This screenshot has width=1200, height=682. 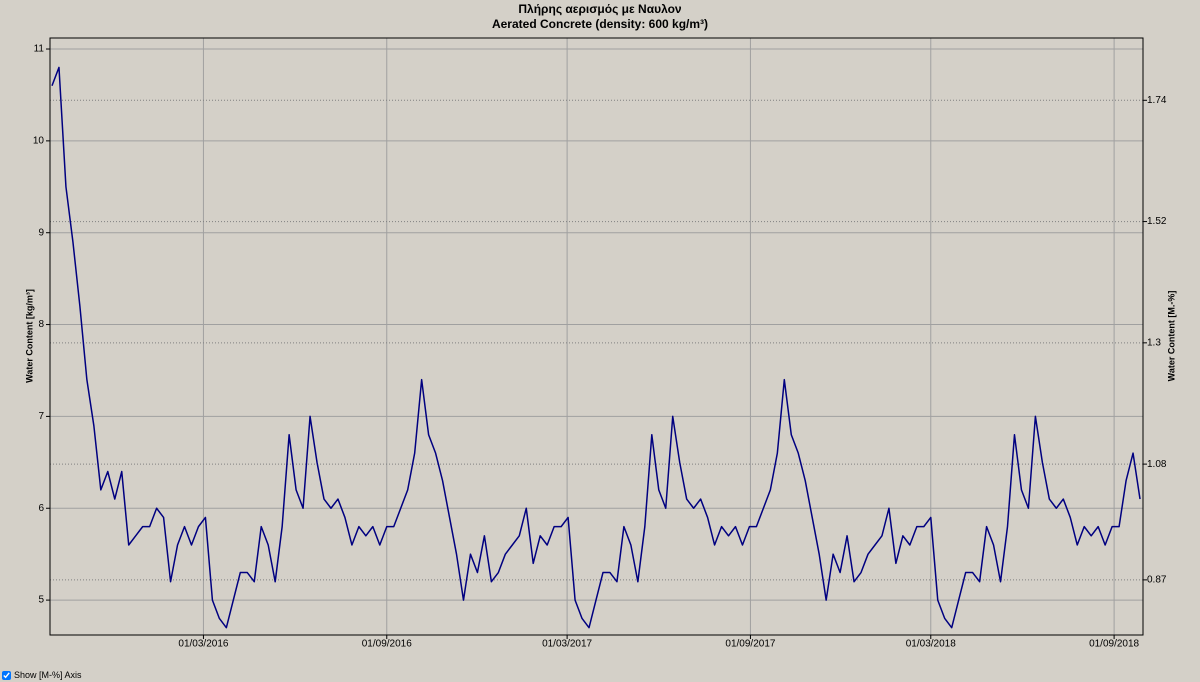 I want to click on checkbox, so click(x=6, y=675).